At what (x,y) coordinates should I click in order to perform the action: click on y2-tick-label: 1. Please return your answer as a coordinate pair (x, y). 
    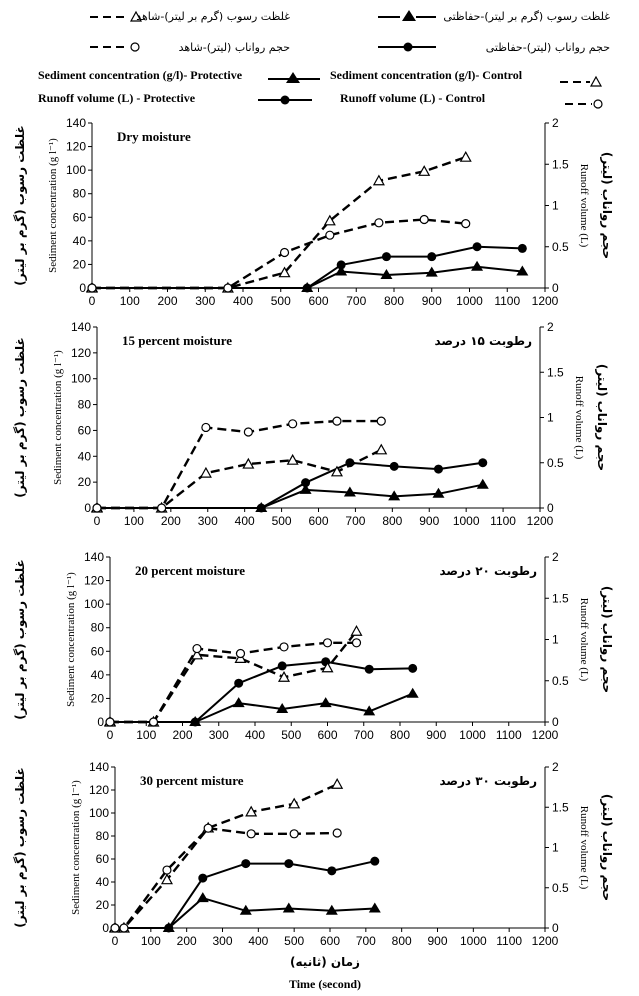
    Looking at the image, I should click on (555, 206).